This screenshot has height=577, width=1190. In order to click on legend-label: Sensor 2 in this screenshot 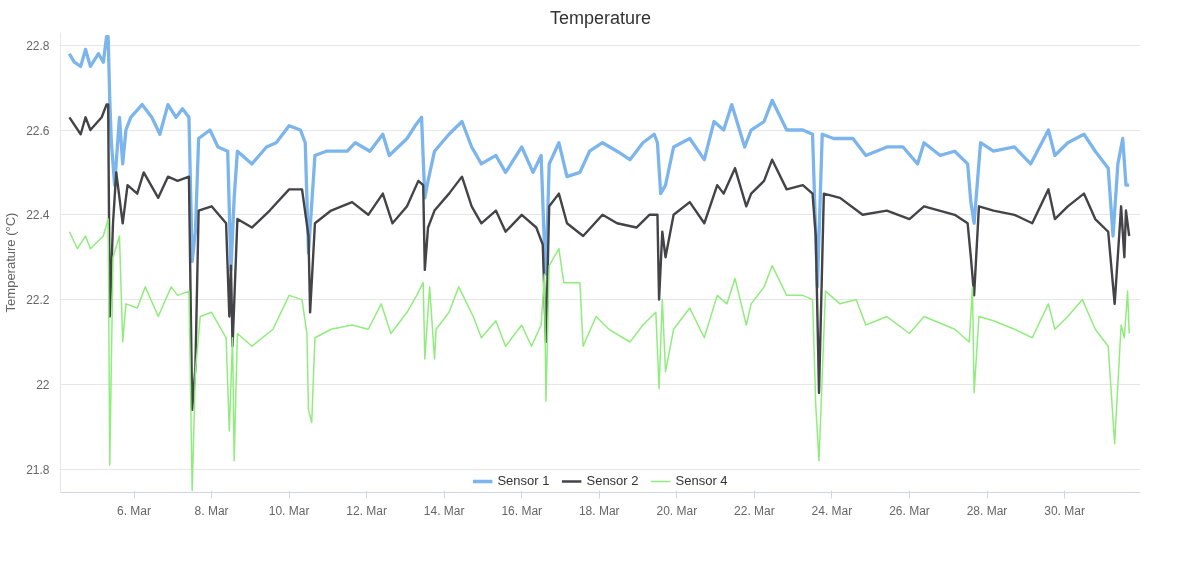, I will do `click(612, 480)`.